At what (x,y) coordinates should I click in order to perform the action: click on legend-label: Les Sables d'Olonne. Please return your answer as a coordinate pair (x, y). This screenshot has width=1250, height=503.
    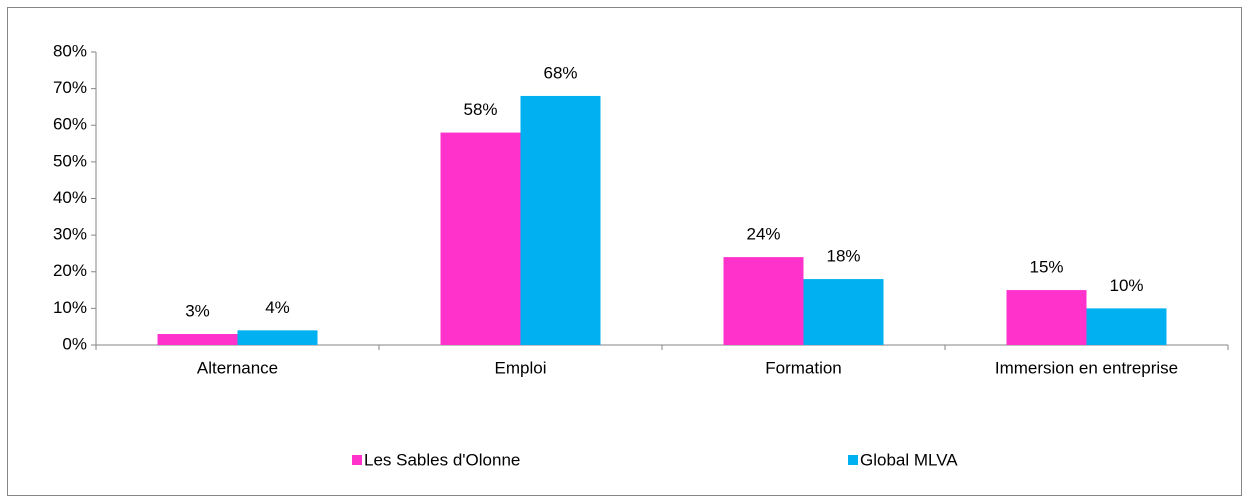
    Looking at the image, I should click on (442, 459).